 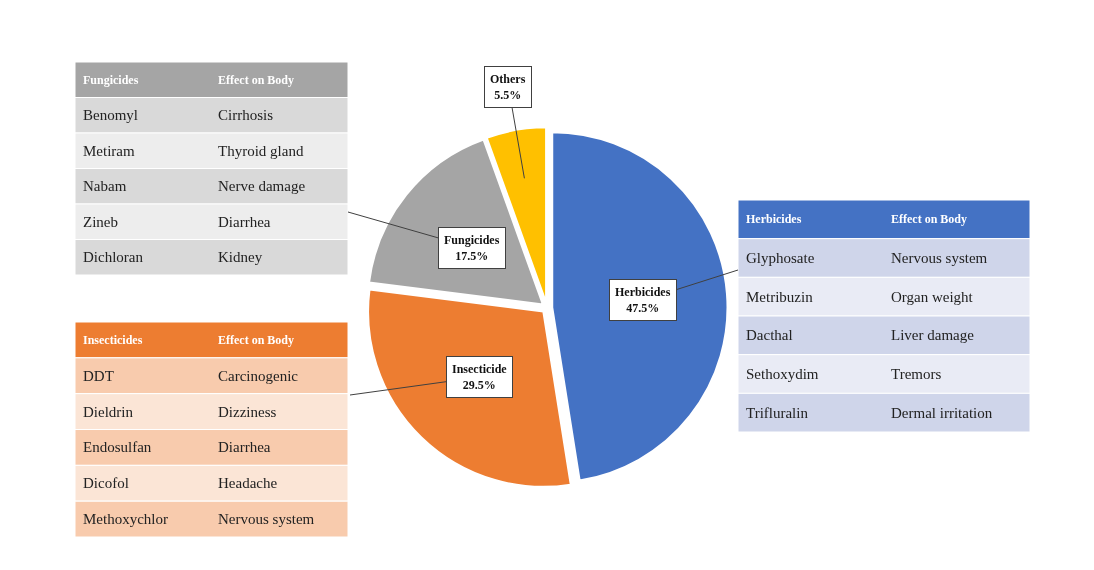 I want to click on text: Nabam, so click(x=105, y=186).